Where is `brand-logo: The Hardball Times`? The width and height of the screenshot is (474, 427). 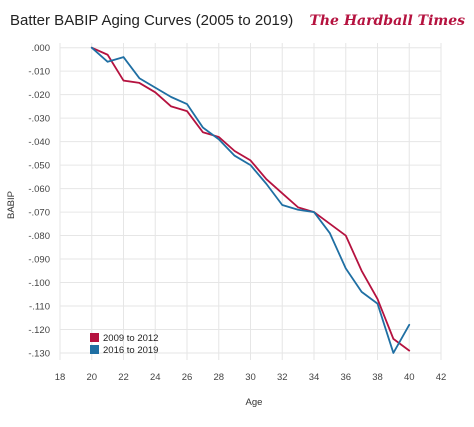
brand-logo: The Hardball Times is located at coordinates (387, 21).